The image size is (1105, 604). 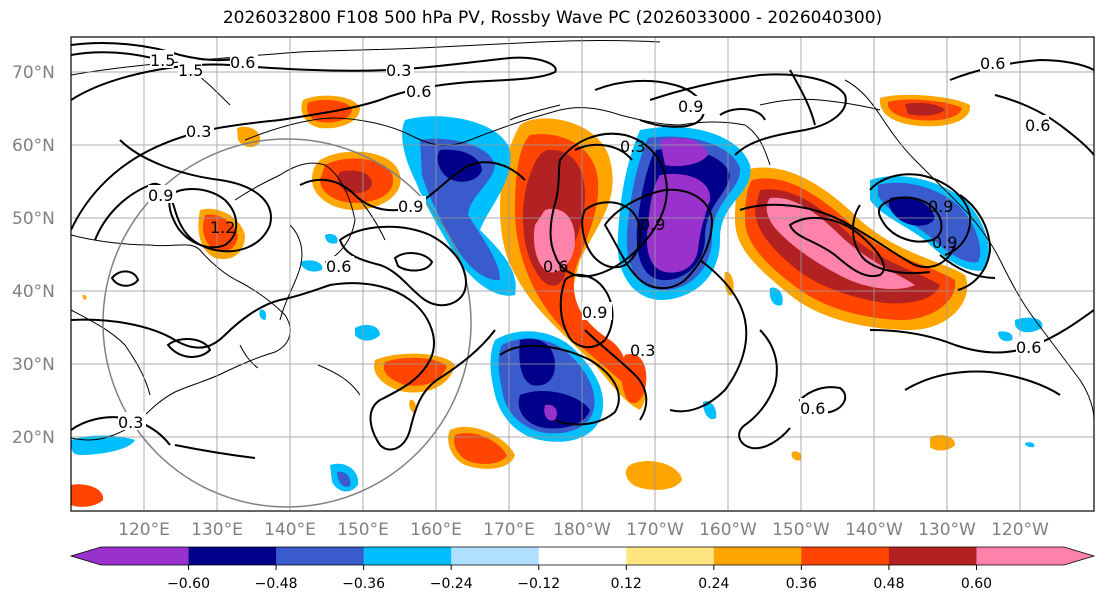 What do you see at coordinates (626, 584) in the screenshot?
I see `colorbar-tick-label: 0.12` at bounding box center [626, 584].